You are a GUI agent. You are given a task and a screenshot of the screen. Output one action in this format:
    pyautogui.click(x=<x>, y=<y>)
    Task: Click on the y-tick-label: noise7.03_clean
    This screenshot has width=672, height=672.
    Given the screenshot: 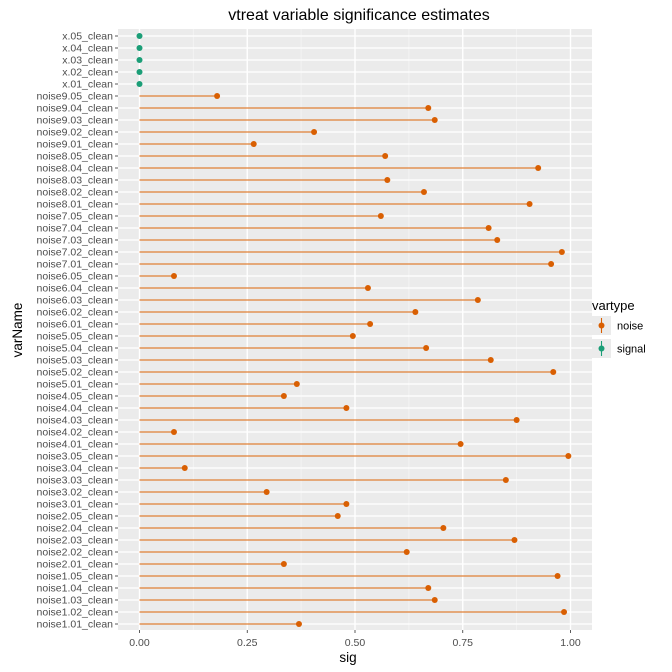 What is the action you would take?
    pyautogui.click(x=75, y=241)
    